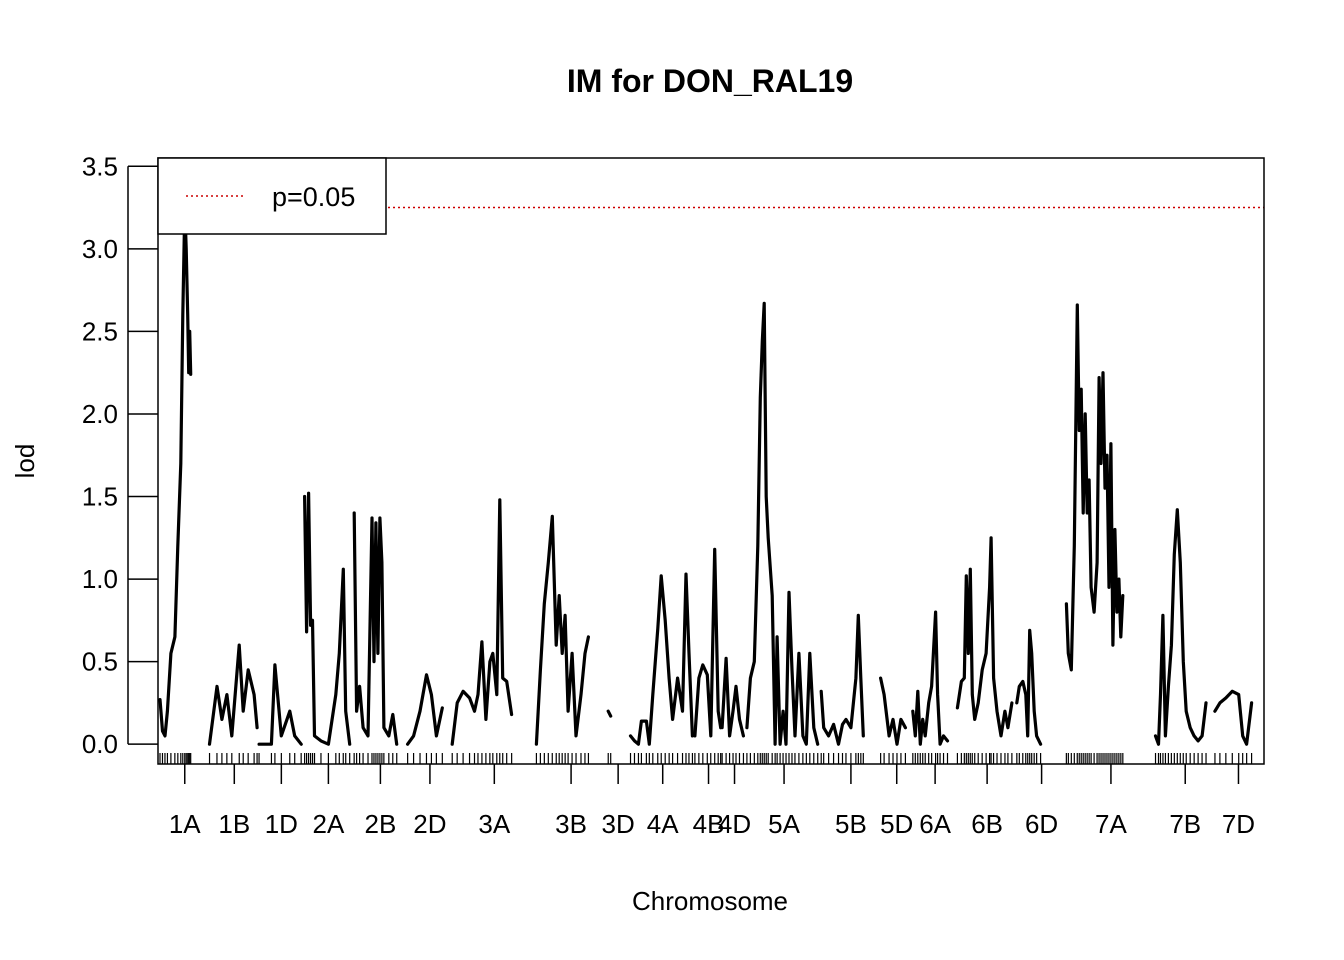 The image size is (1344, 960). Describe the element at coordinates (842, 679) in the screenshot. I see `lod-line-5B` at that location.